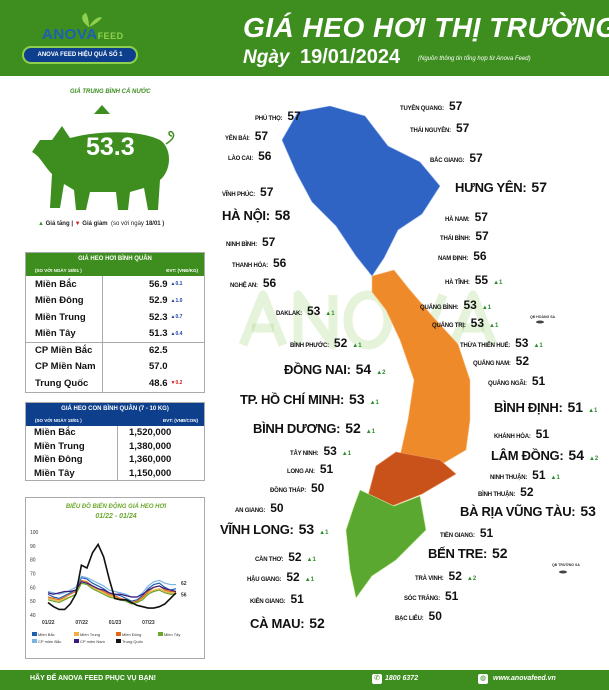 The height and width of the screenshot is (690, 609). What do you see at coordinates (545, 455) in the screenshot?
I see `province-label: Lâm Đồng: 54 ▲2` at bounding box center [545, 455].